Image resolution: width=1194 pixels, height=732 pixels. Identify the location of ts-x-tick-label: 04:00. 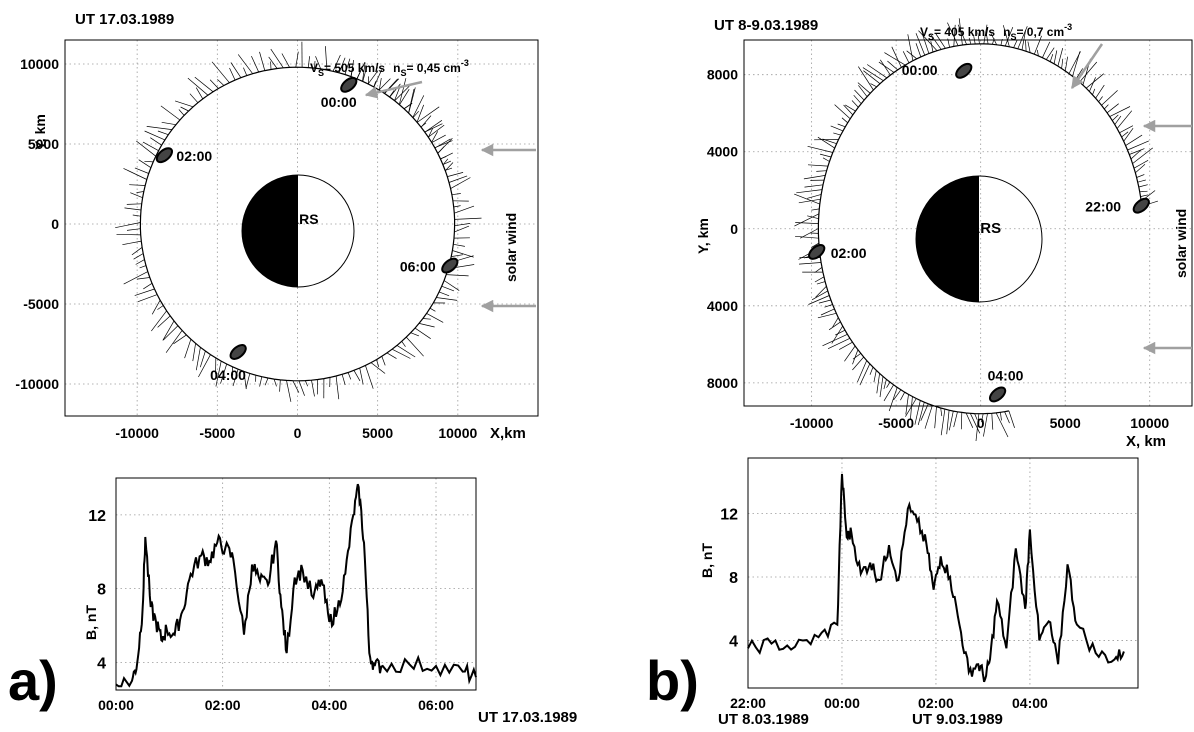
(329, 705).